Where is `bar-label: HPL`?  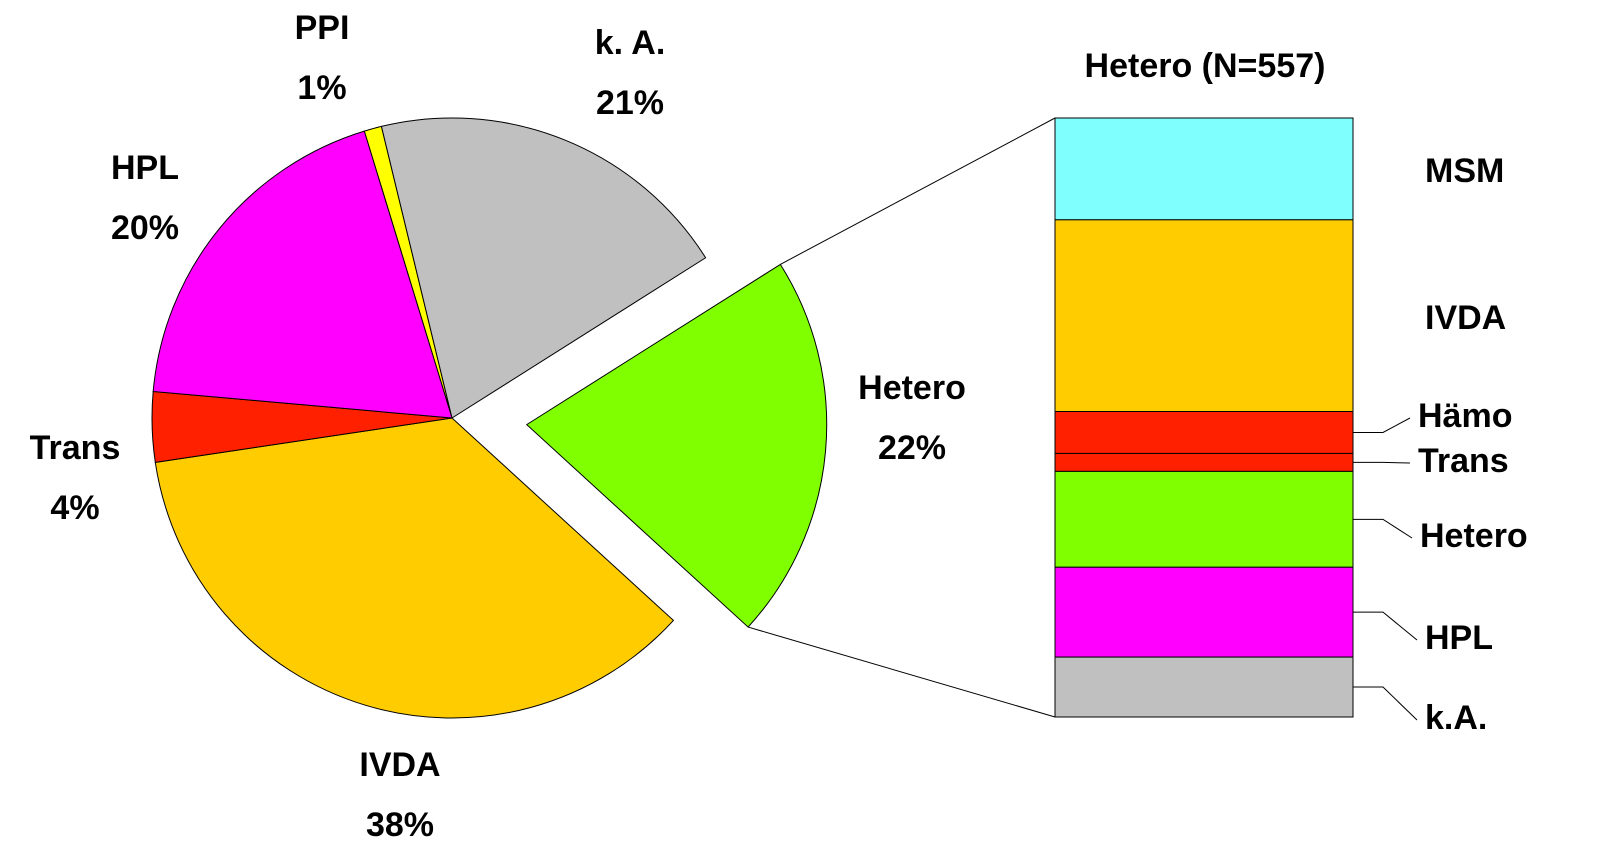 bar-label: HPL is located at coordinates (1459, 638).